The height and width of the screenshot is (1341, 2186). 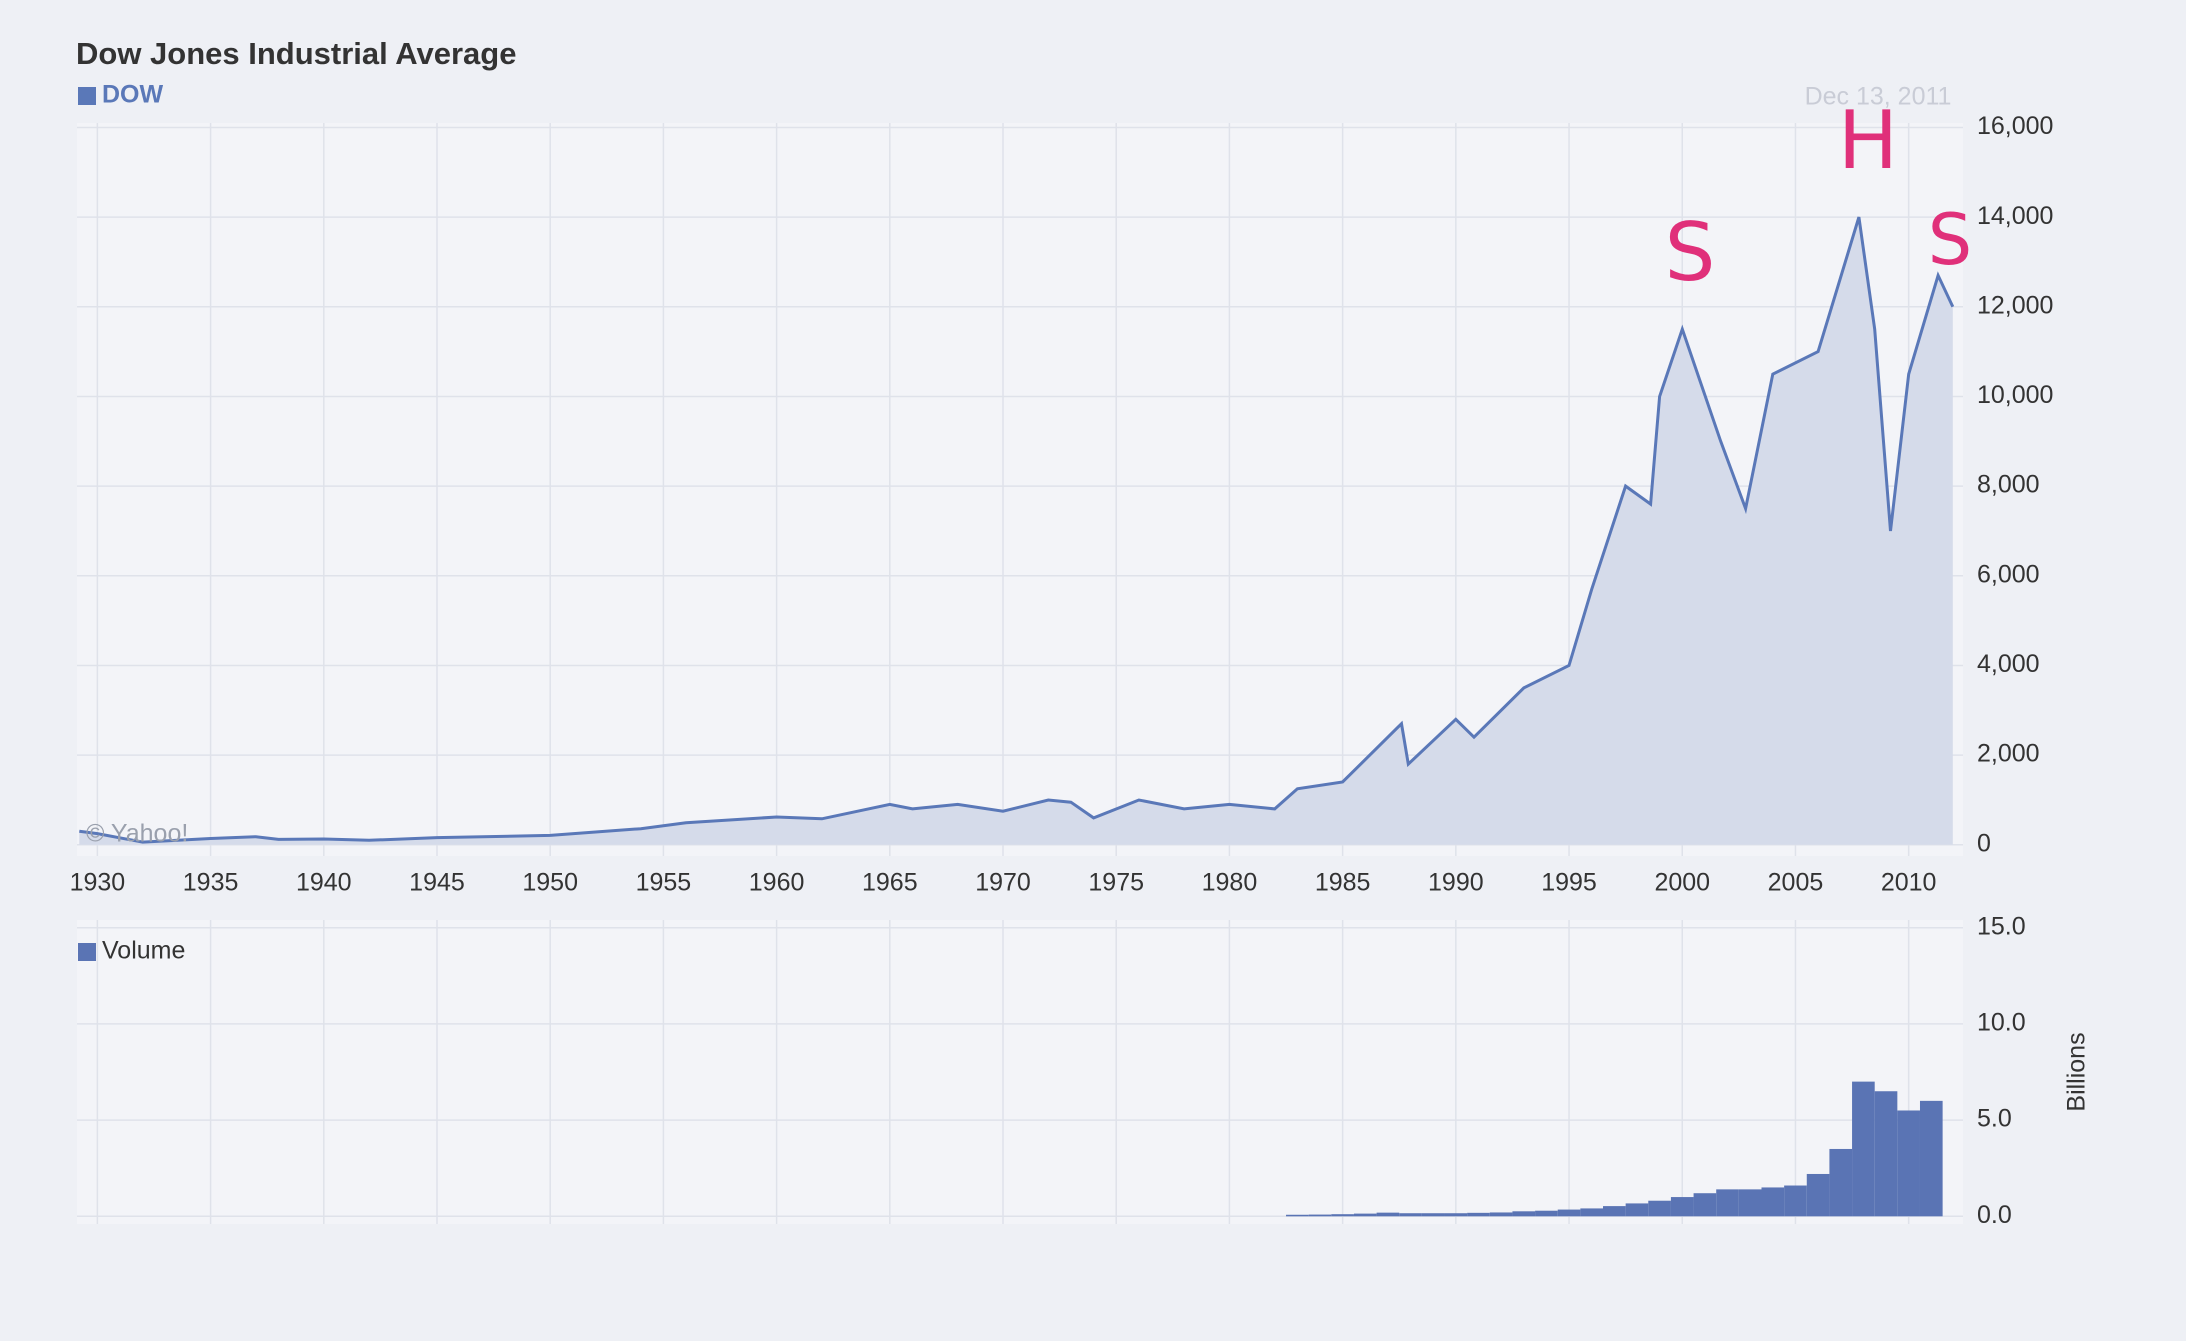 What do you see at coordinates (2008, 574) in the screenshot?
I see `y-tick-label: 6,000` at bounding box center [2008, 574].